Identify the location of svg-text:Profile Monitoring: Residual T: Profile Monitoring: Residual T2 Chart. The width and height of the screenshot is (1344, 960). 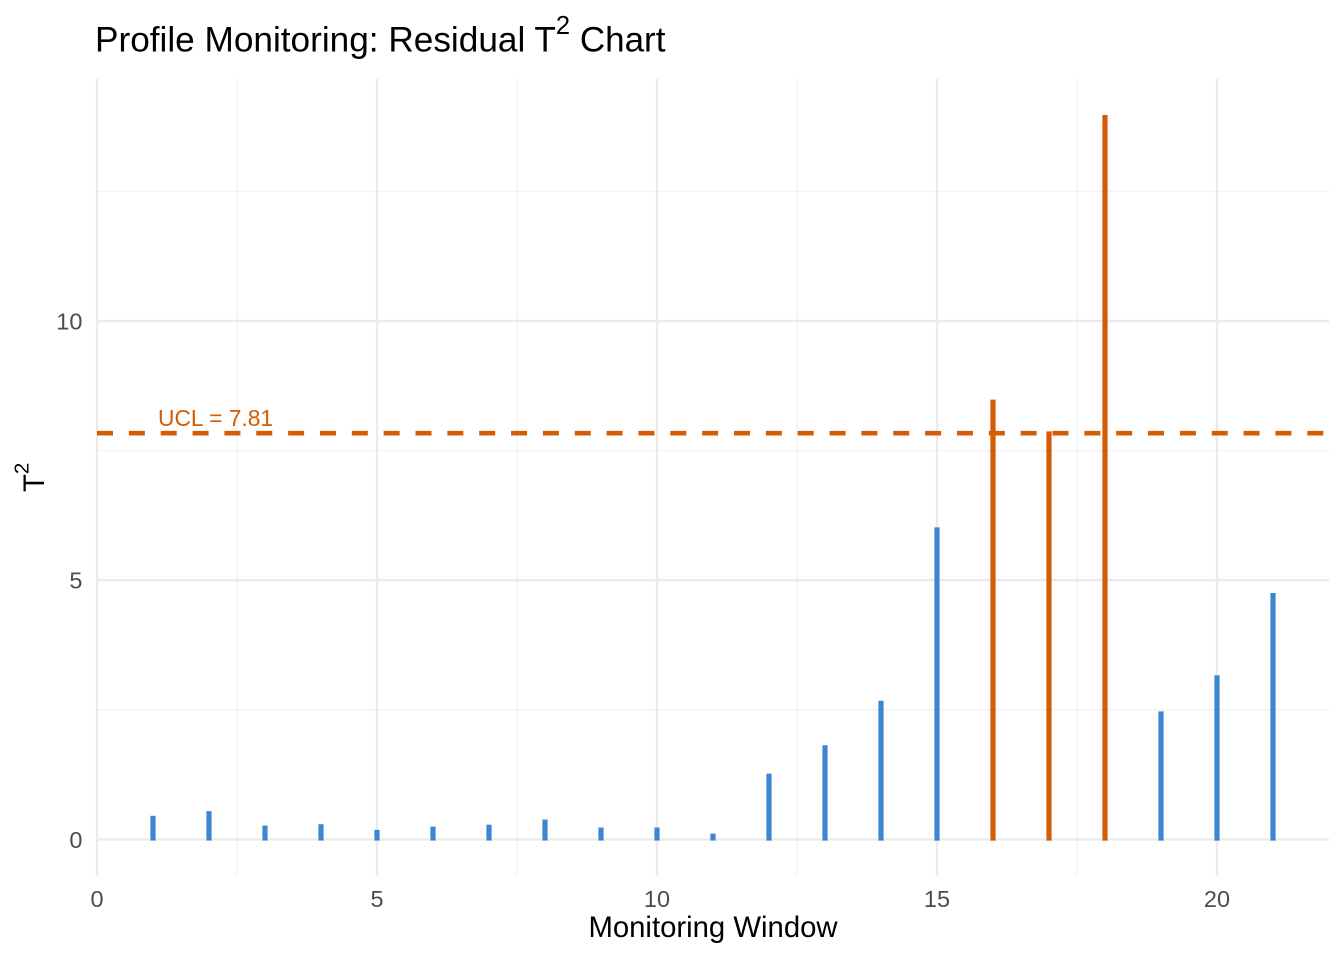
(380, 35).